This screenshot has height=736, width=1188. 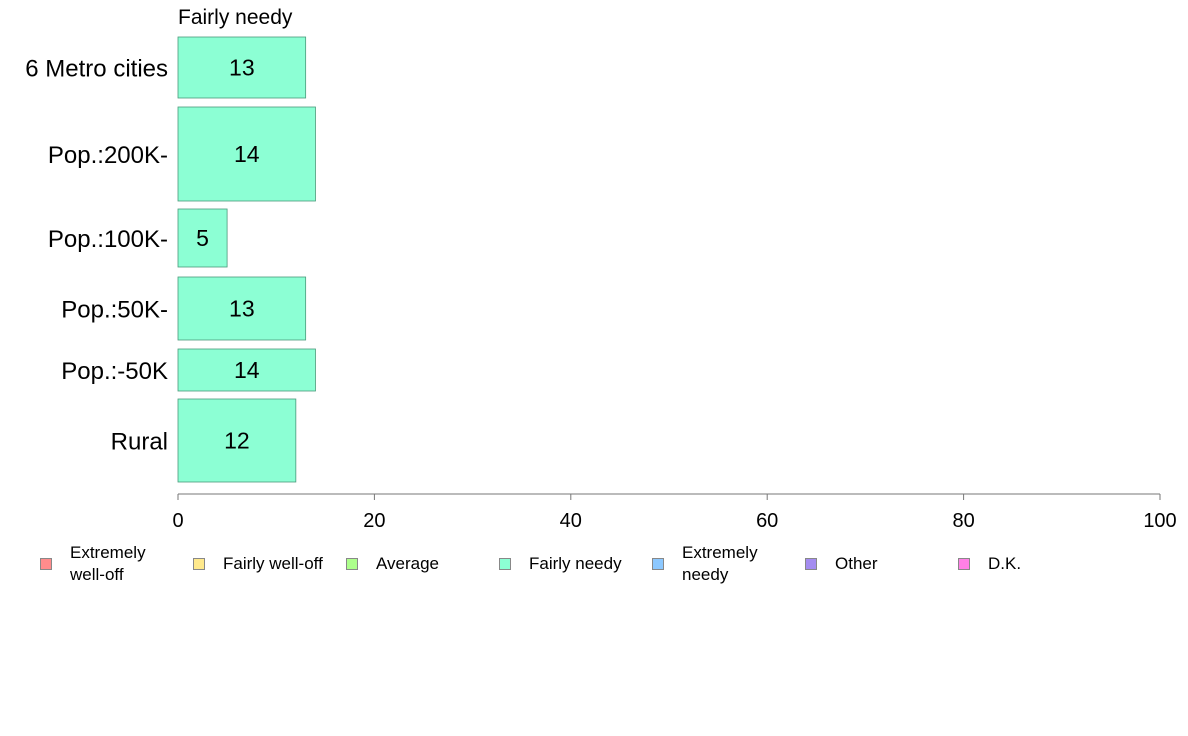 What do you see at coordinates (575, 563) in the screenshot?
I see `legend-label: Fairly needy` at bounding box center [575, 563].